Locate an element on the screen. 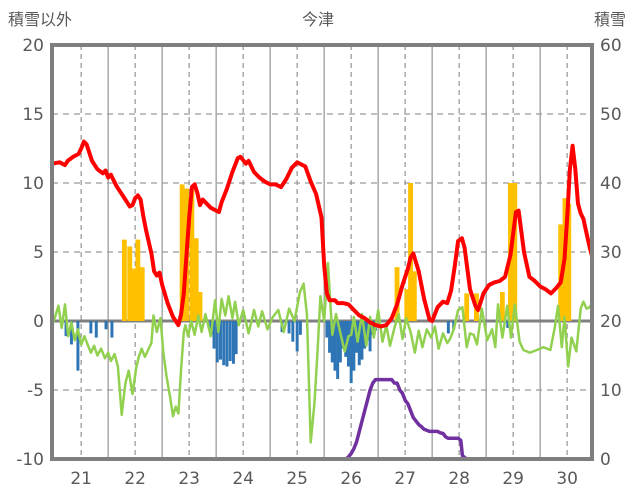  left-axis-tick: 15 is located at coordinates (33, 115).